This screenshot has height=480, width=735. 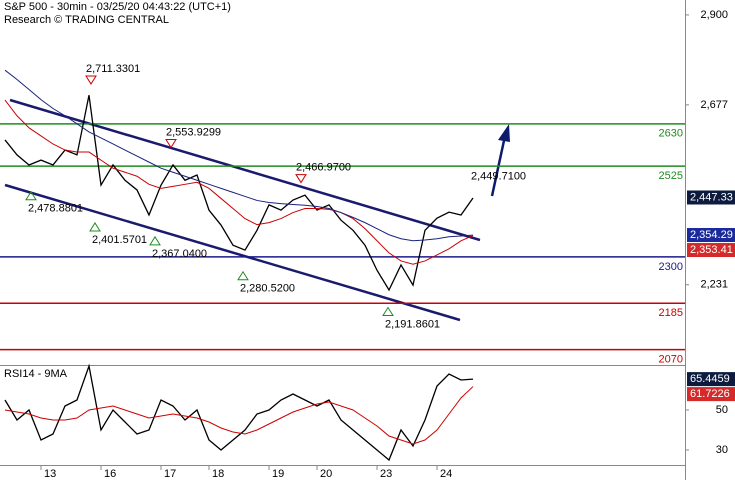 I want to click on annotation-label: 2,553.9299, so click(x=193, y=132).